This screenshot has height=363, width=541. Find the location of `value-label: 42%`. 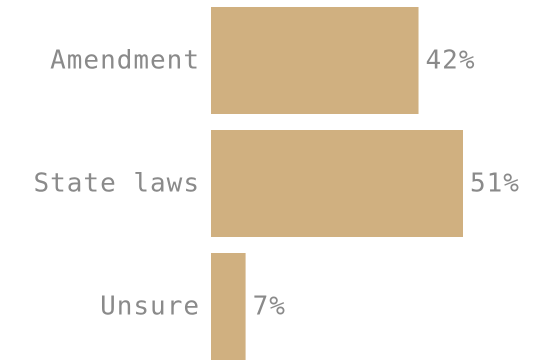

value-label: 42% is located at coordinates (451, 61).